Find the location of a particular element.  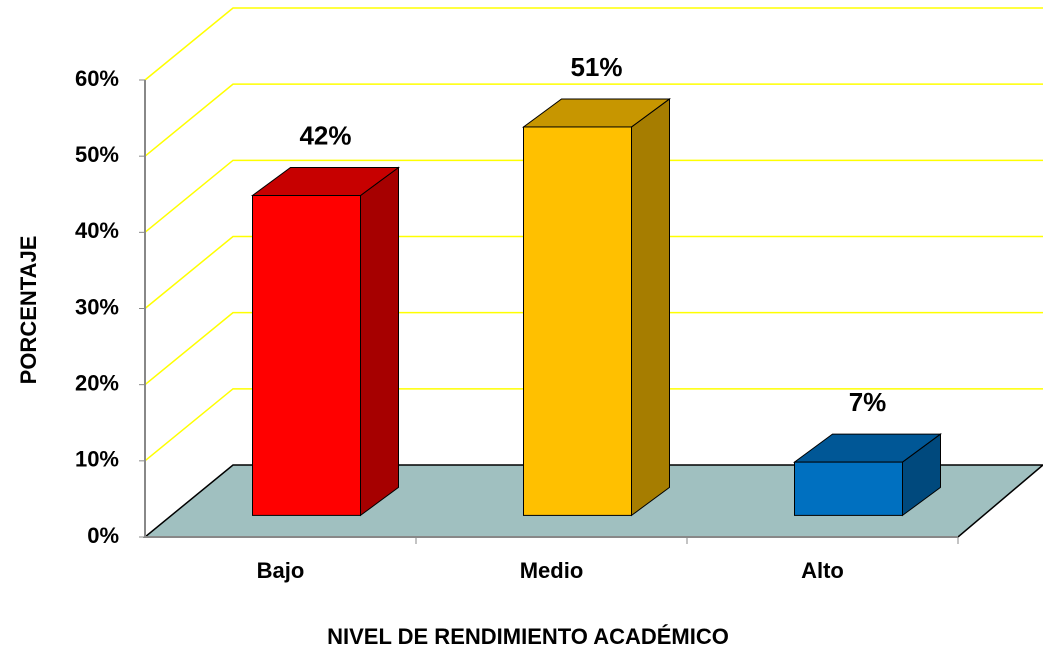

y-tick-label: 20% is located at coordinates (97, 382).